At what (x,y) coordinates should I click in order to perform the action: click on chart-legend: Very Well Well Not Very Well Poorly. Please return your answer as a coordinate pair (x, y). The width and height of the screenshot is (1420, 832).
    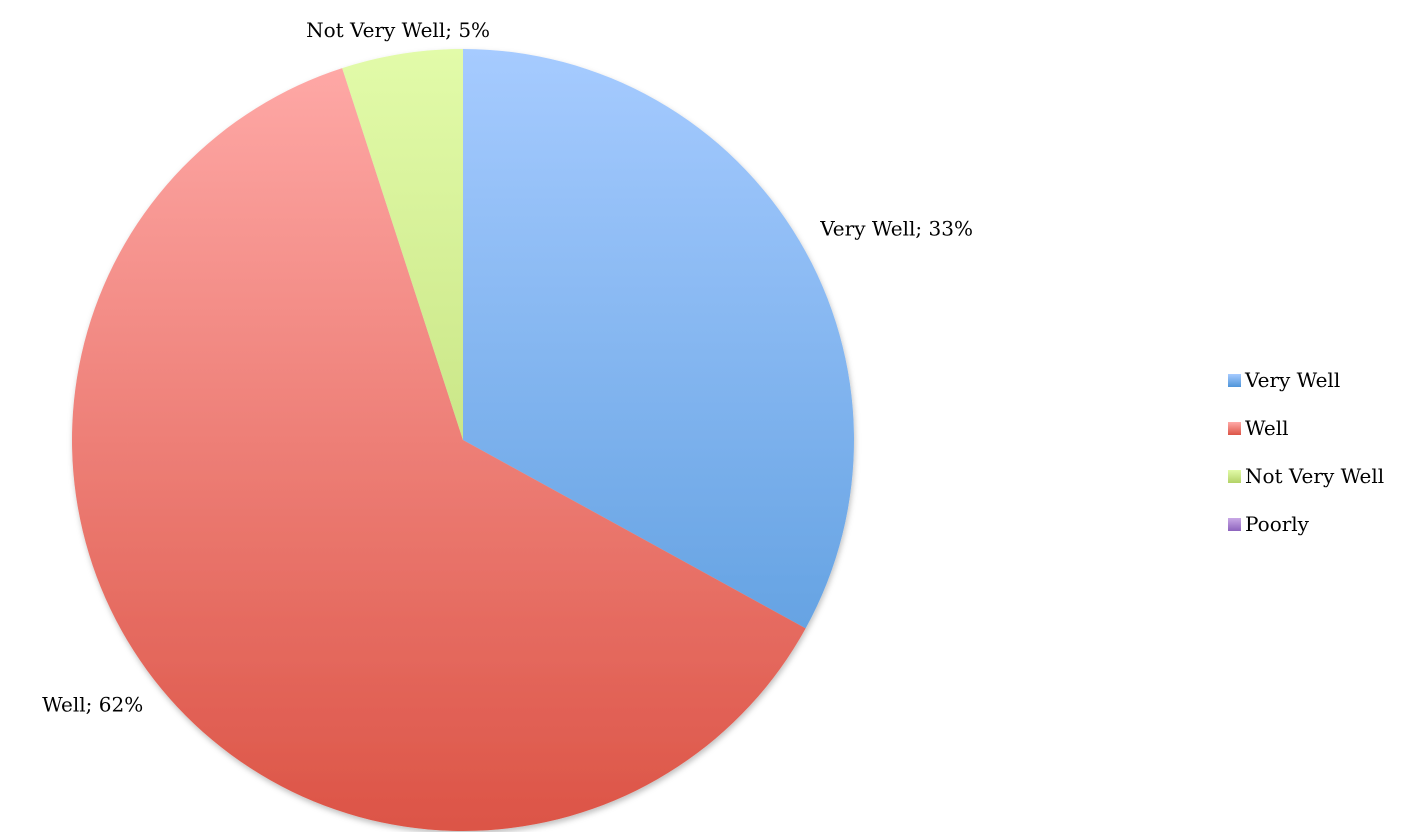
    Looking at the image, I should click on (1306, 452).